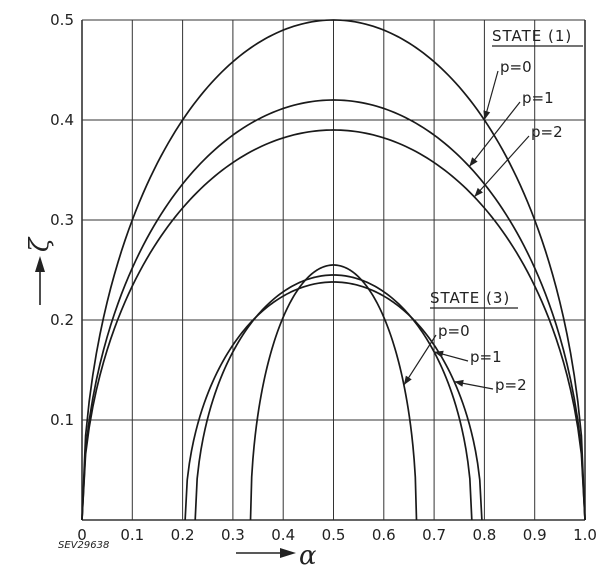 The width and height of the screenshot is (599, 569). I want to click on y-tick-label: 0.3, so click(62, 220).